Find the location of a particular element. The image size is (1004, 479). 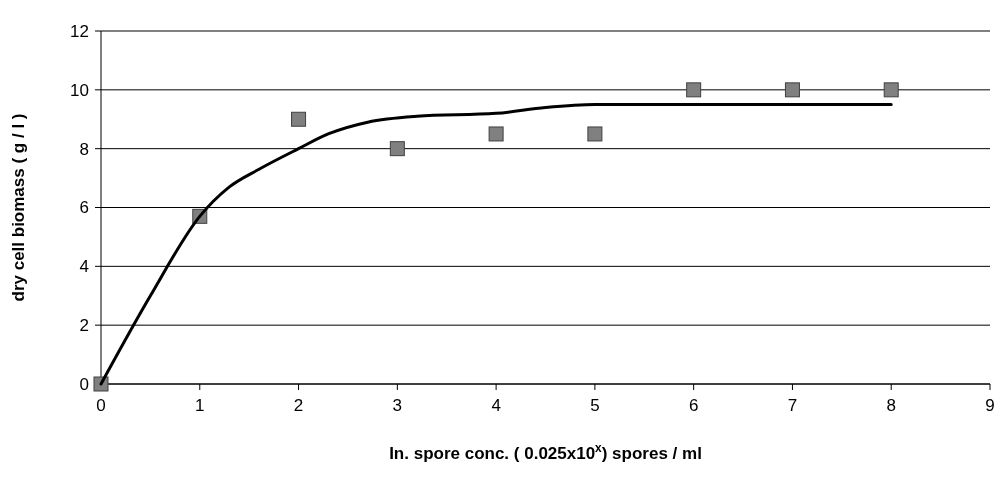

x-tick-label: 5 is located at coordinates (595, 405).